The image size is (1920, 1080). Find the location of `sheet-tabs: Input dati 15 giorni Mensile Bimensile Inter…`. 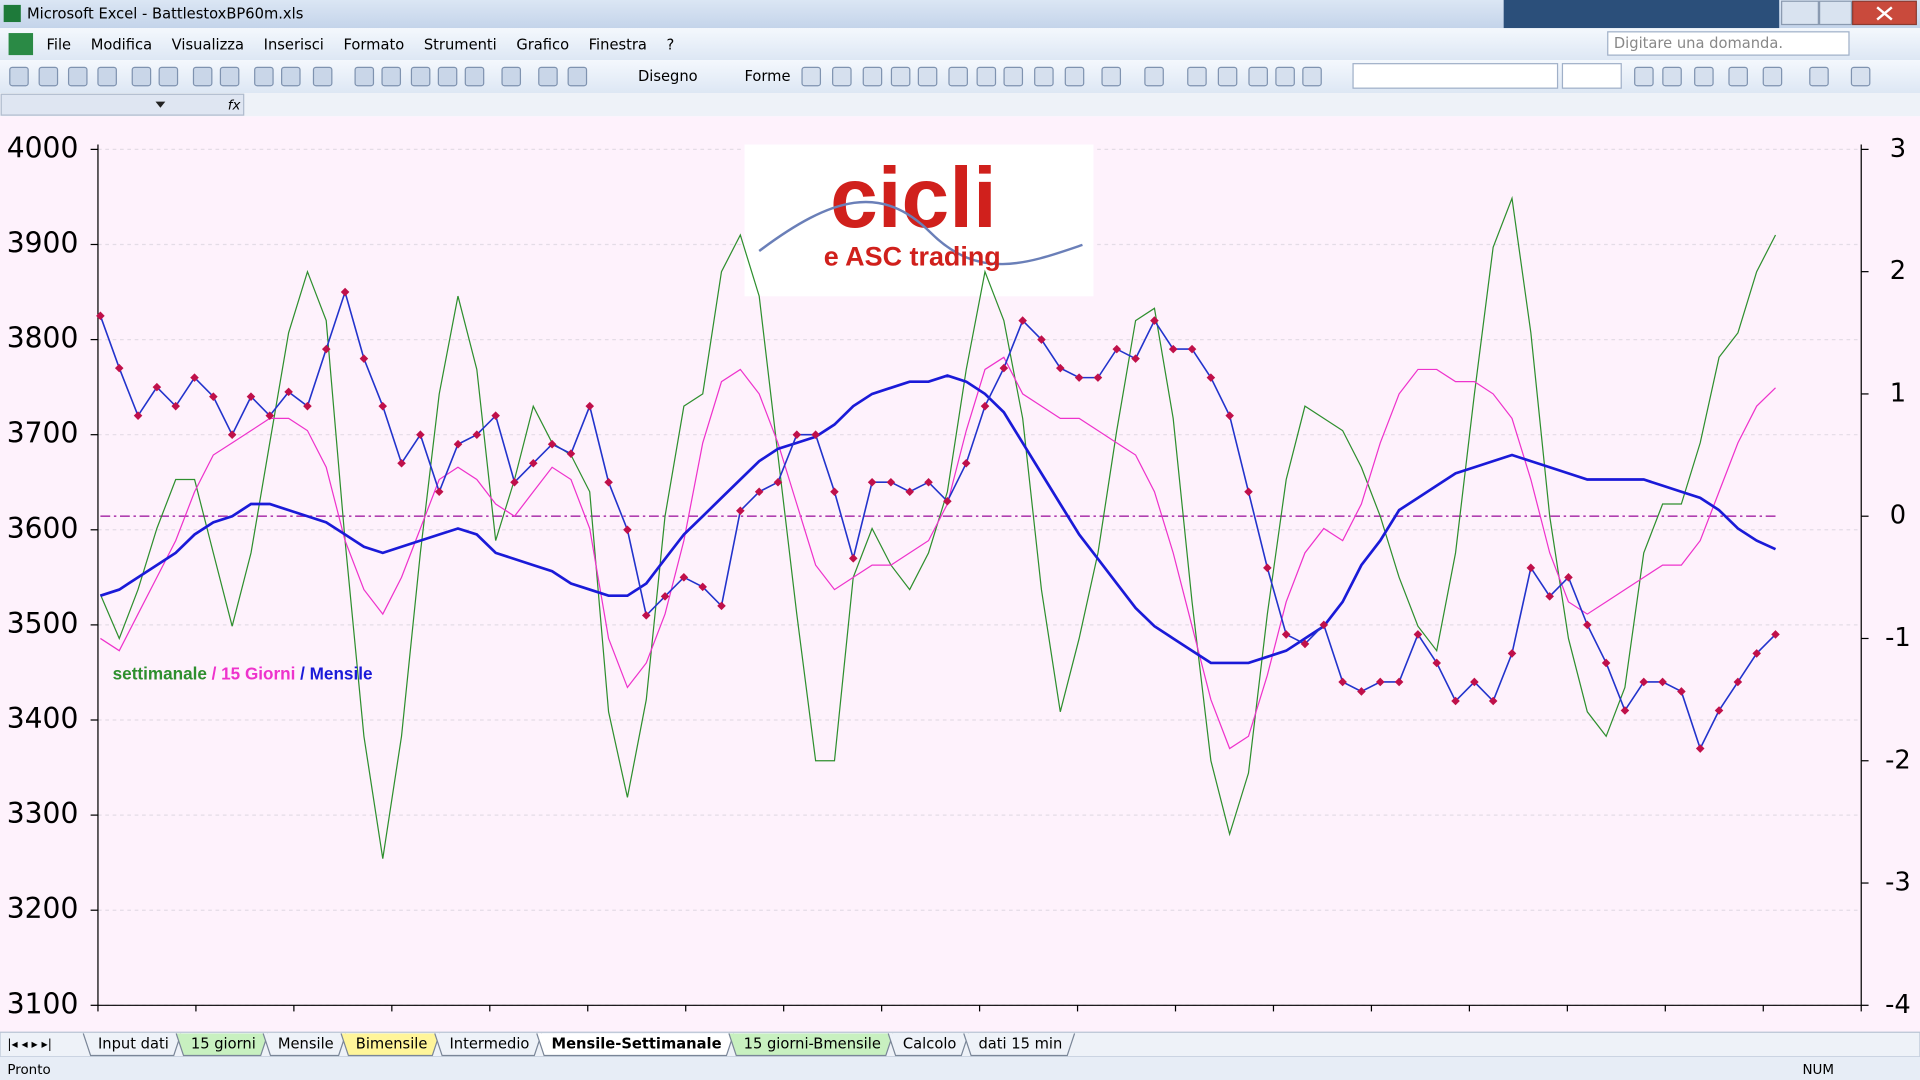

sheet-tabs: Input dati 15 giorni Mensile Bimensile Inter… is located at coordinates (579, 1045).